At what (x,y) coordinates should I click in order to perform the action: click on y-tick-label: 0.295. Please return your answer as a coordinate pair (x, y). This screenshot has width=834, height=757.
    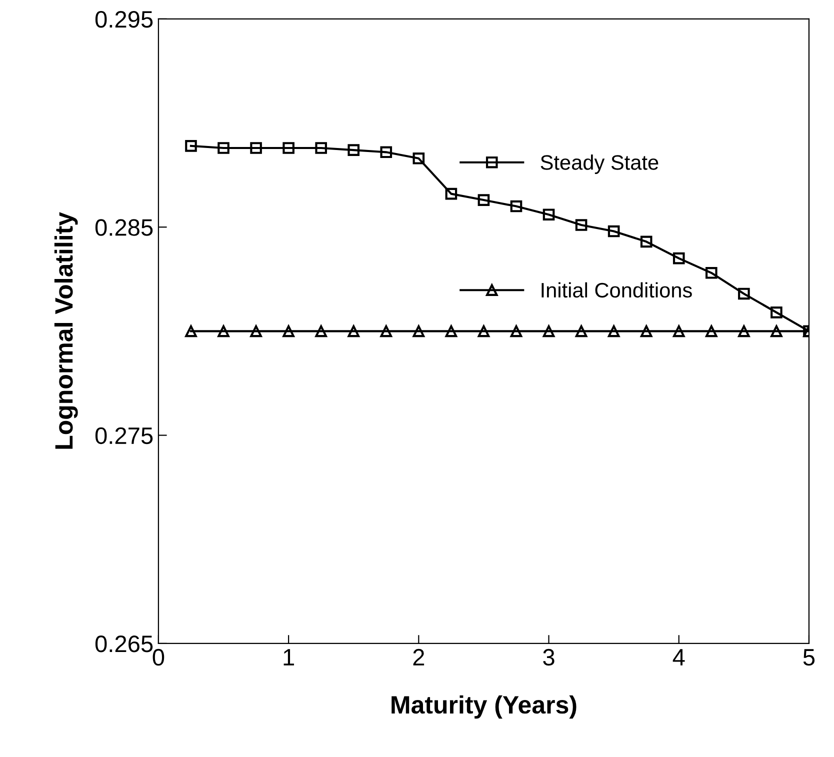
    Looking at the image, I should click on (124, 19).